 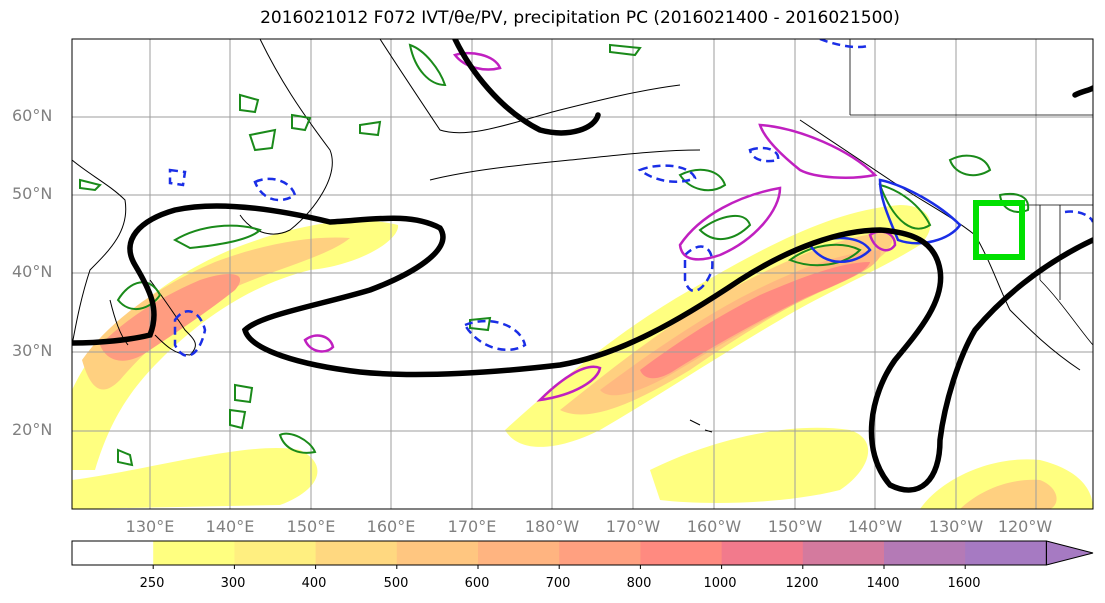 I want to click on coast-hawaii, so click(x=701, y=426).